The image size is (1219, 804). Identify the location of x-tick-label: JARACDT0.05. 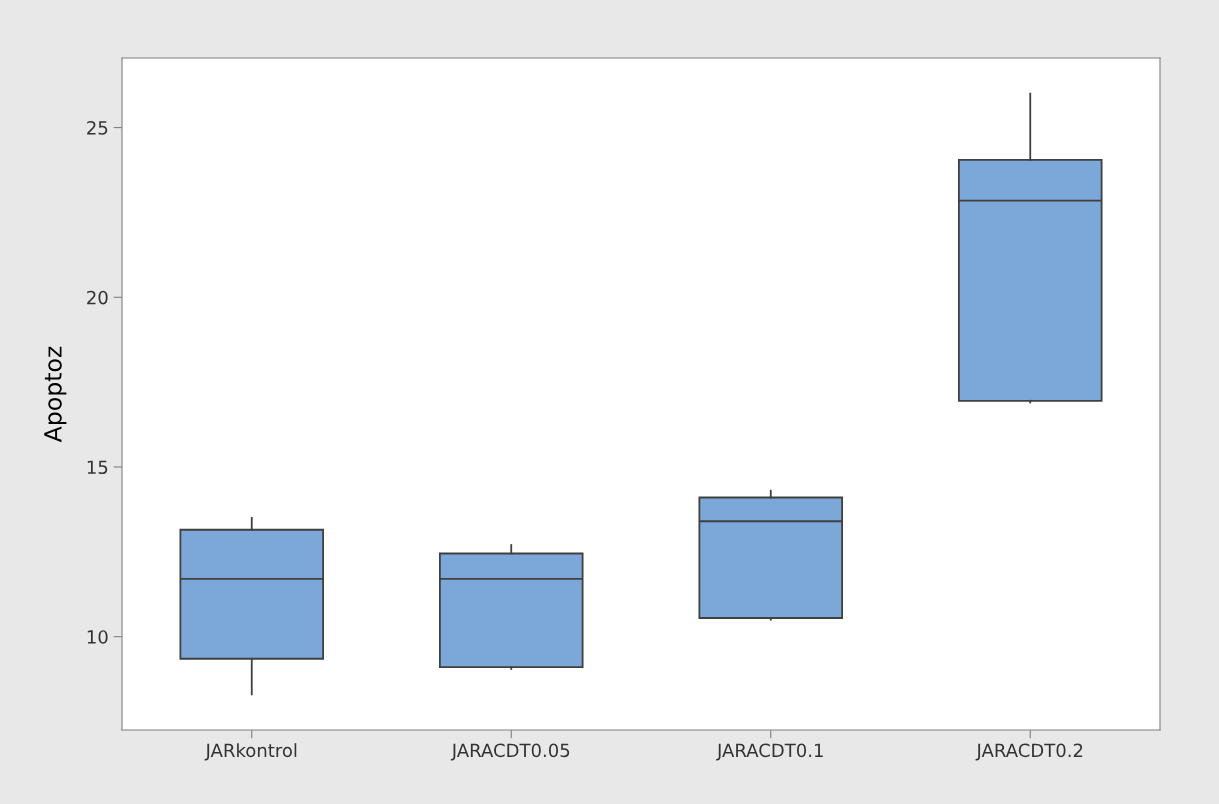
(510, 752).